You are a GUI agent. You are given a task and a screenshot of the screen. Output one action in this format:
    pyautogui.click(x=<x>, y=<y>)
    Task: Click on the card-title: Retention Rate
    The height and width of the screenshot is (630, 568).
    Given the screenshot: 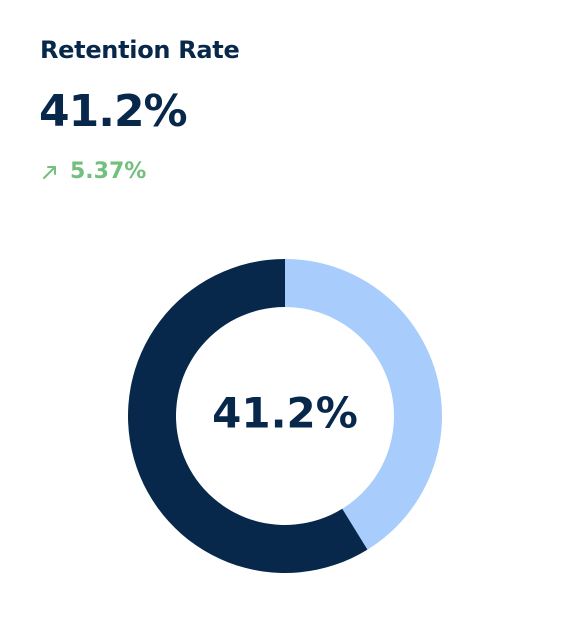 What is the action you would take?
    pyautogui.click(x=140, y=50)
    